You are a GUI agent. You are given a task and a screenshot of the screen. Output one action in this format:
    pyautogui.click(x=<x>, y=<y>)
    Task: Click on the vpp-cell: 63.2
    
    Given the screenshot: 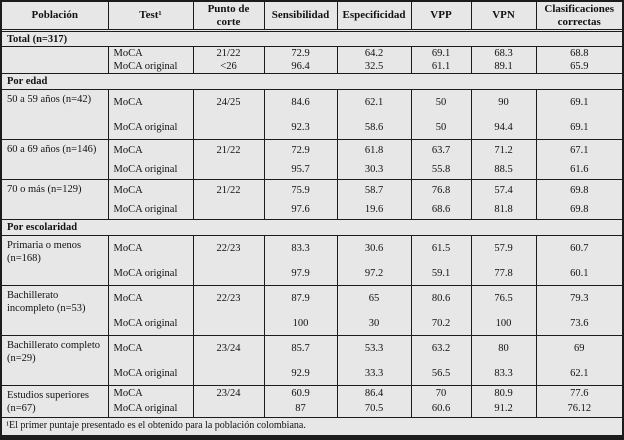 What is the action you would take?
    pyautogui.click(x=440, y=348)
    